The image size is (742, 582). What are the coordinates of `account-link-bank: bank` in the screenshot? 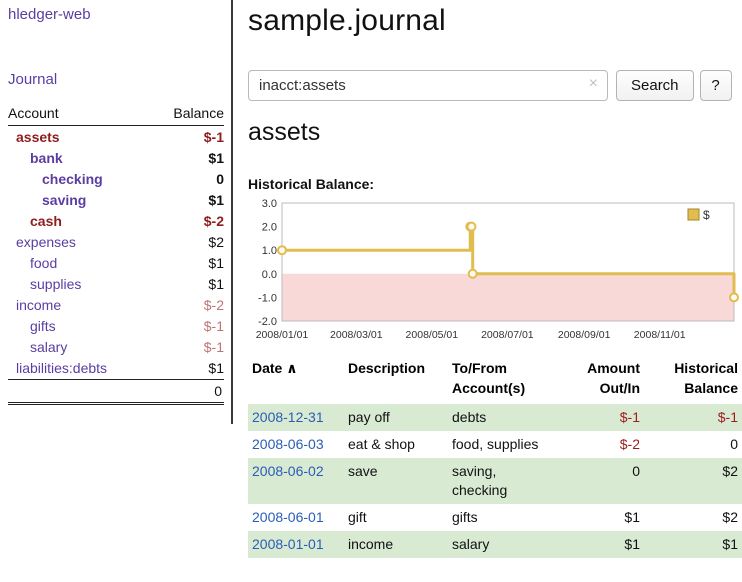 It's located at (46, 157).